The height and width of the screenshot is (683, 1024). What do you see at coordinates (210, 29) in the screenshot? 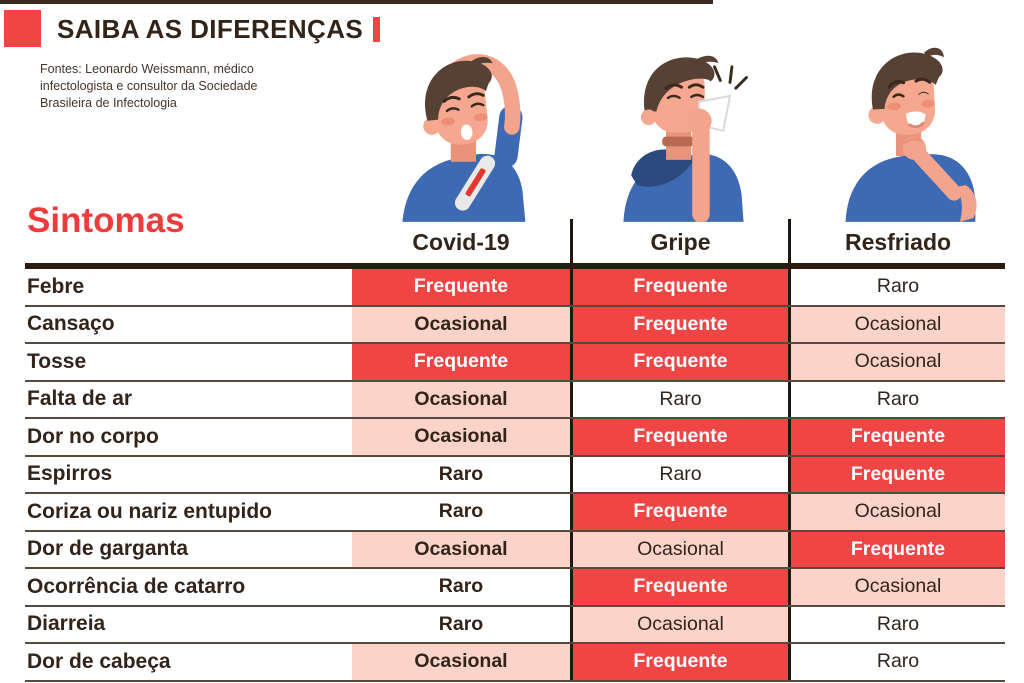
I see `page-title-text: SAIBA AS DIFERENÇAS` at bounding box center [210, 29].